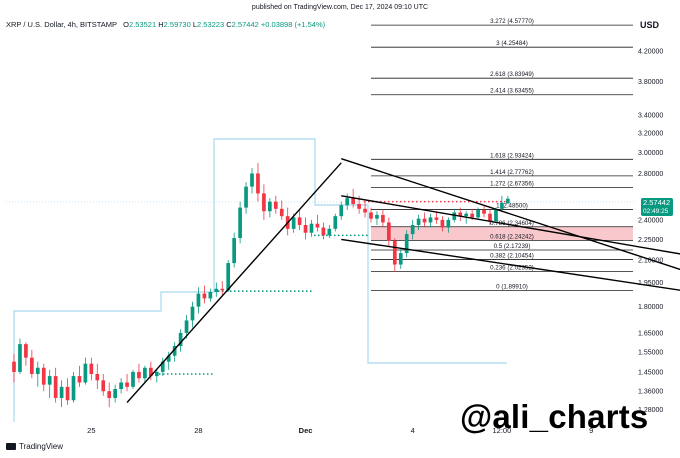 Image resolution: width=680 pixels, height=458 pixels. I want to click on fib-zone-band, so click(502, 233).